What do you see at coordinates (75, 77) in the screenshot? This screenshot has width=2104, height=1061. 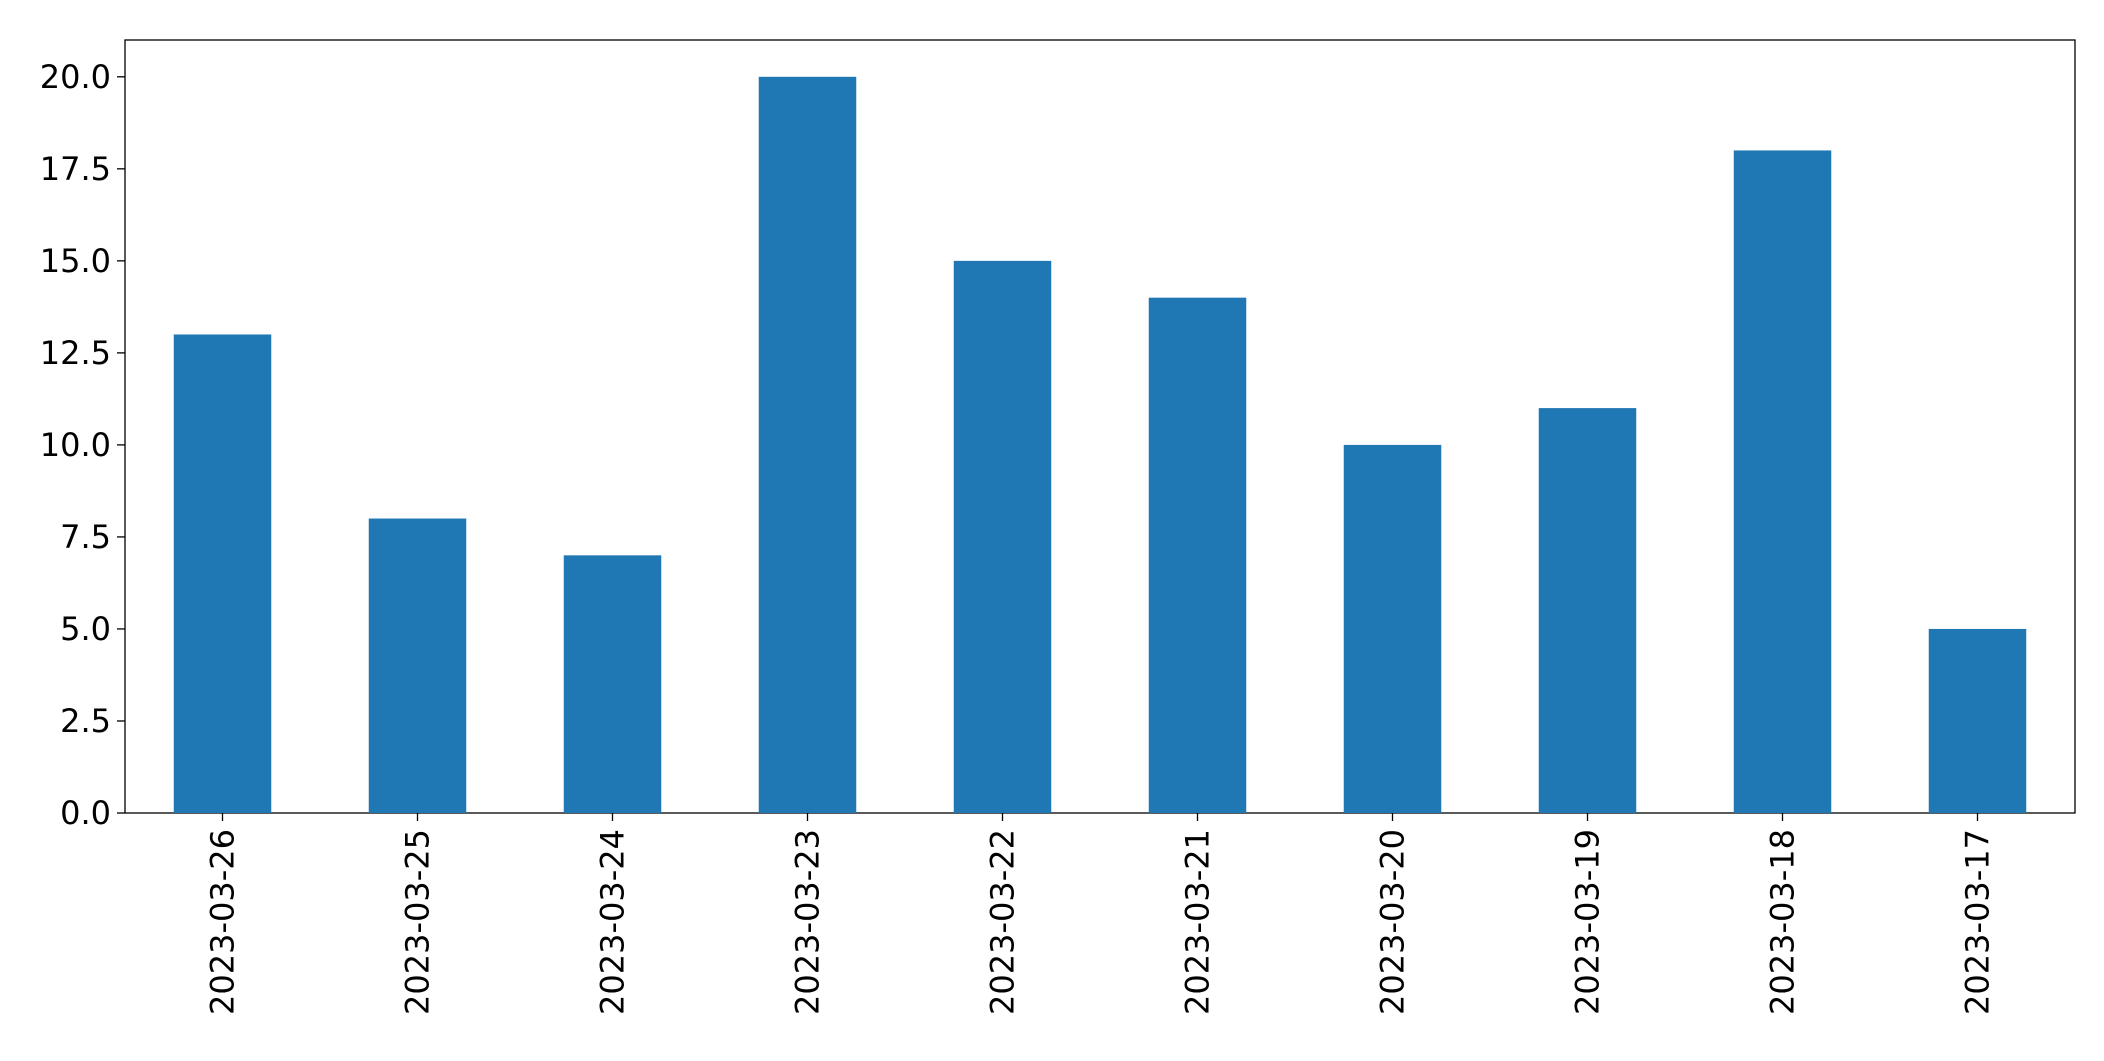 I see `y-tick-label: 20.0` at bounding box center [75, 77].